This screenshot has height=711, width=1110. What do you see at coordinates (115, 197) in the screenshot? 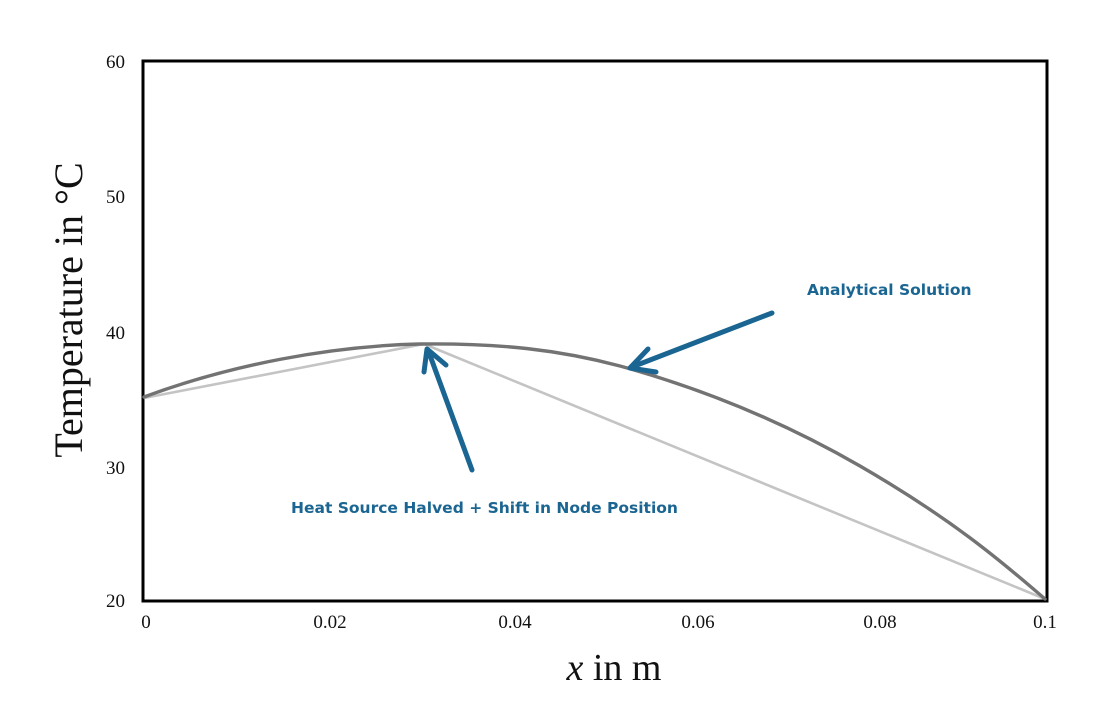
I see `y-tick-label: 50` at bounding box center [115, 197].